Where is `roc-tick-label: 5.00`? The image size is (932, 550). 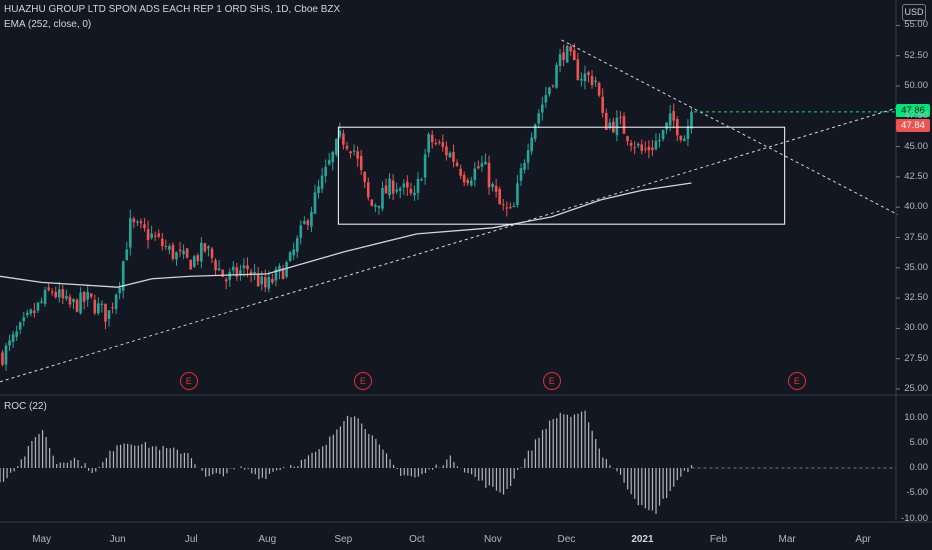 roc-tick-label: 5.00 is located at coordinates (919, 442).